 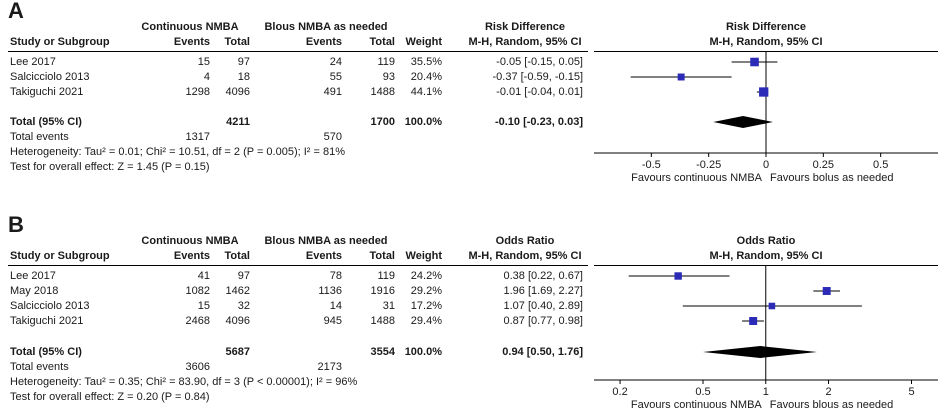 What do you see at coordinates (525, 241) in the screenshot?
I see `measure-header: Odds Ratio` at bounding box center [525, 241].